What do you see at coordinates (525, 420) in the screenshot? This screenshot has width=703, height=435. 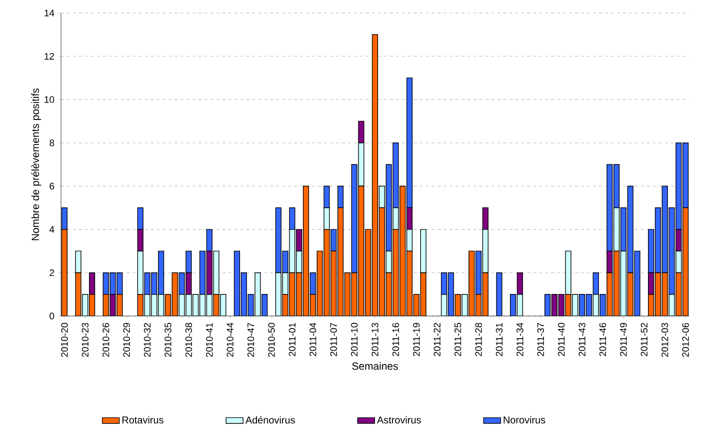 I see `legend-label: Norovirus` at bounding box center [525, 420].